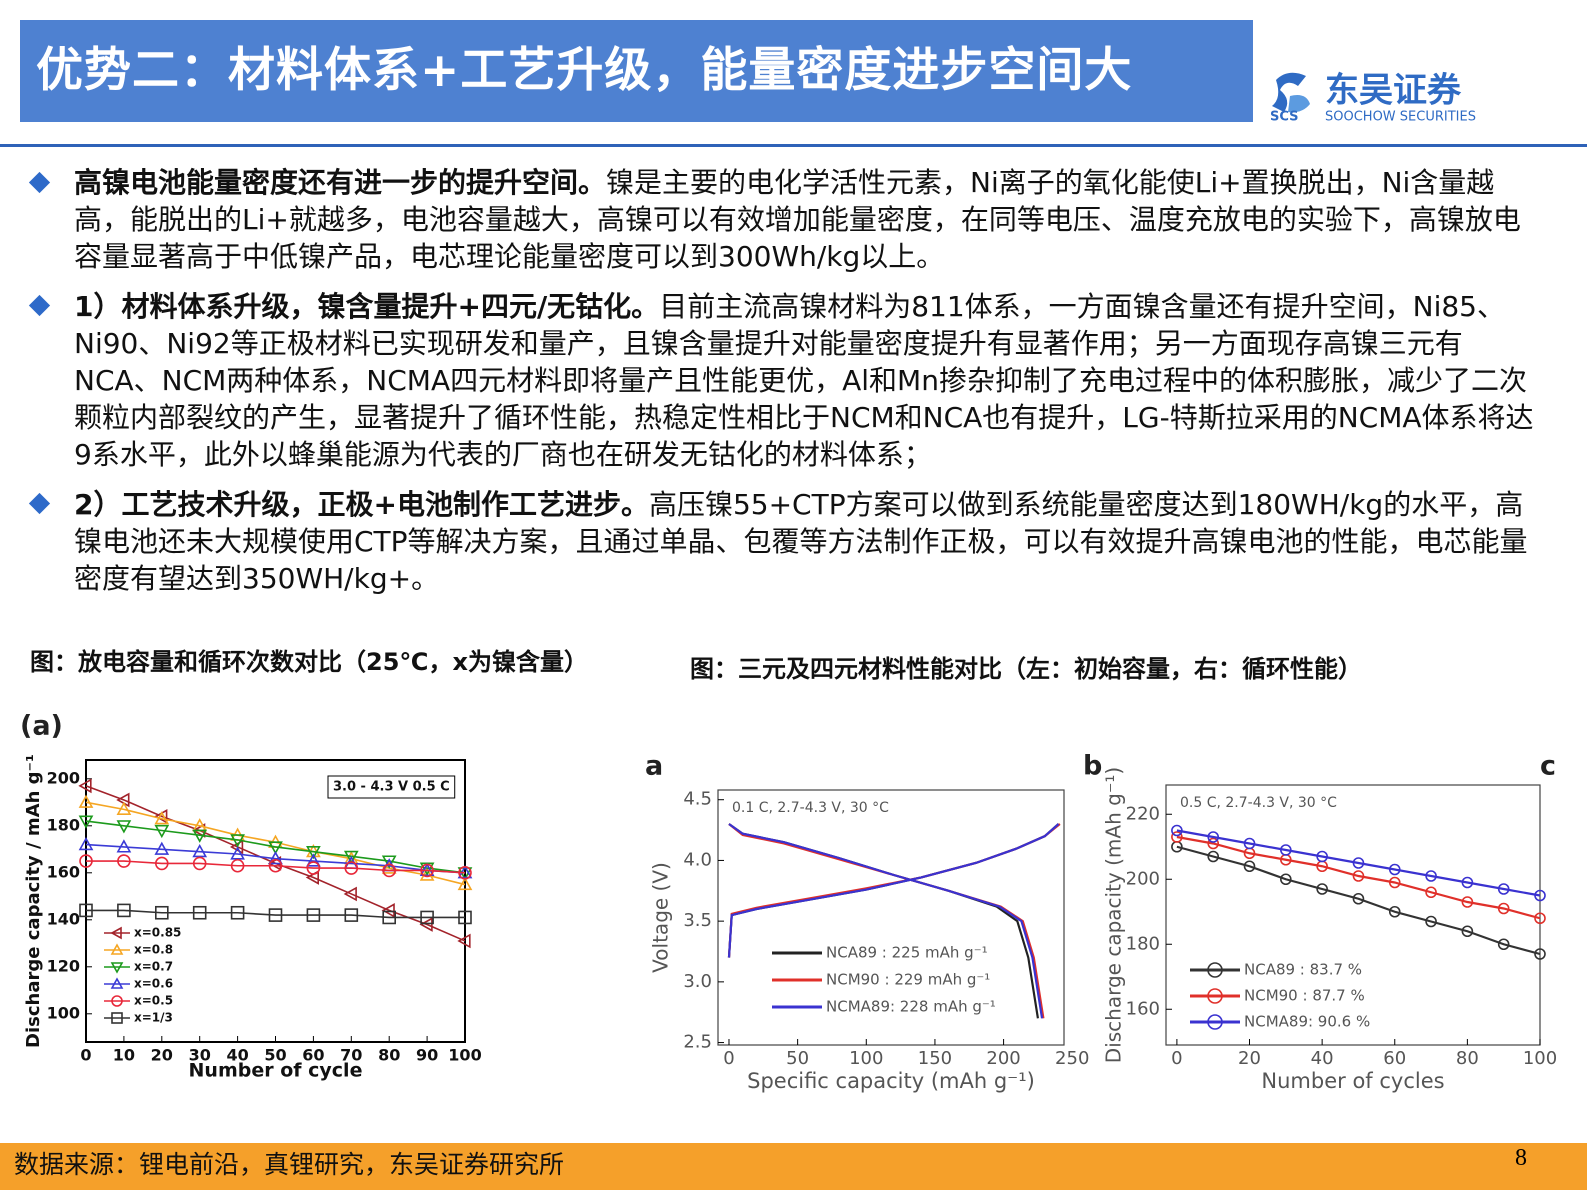 This screenshot has width=1587, height=1190. I want to click on bullet-lead: 高镍电池能量密度还有进一步的提升空间。, so click(340, 182).